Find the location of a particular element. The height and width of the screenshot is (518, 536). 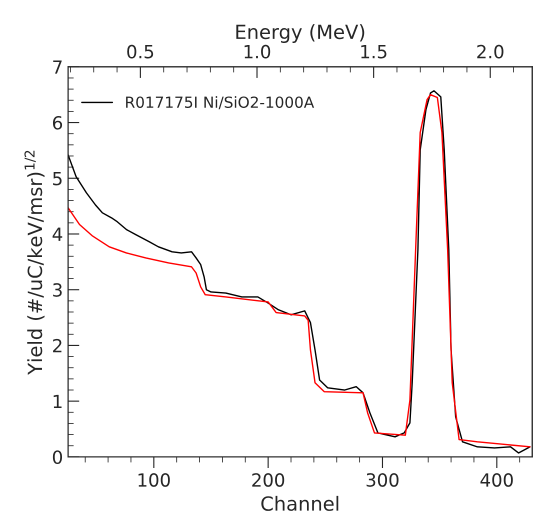

x-tick-label: 100 is located at coordinates (154, 480).